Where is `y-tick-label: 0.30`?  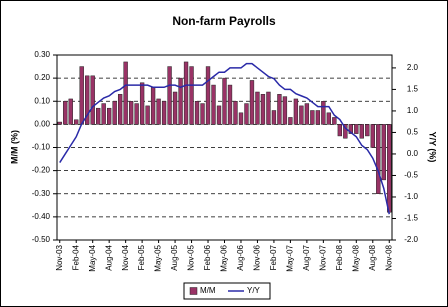 y-tick-label: 0.30 is located at coordinates (42, 54).